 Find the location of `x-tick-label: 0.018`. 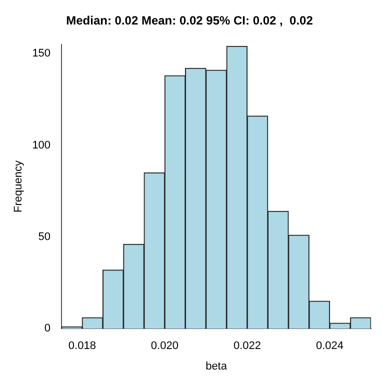

x-tick-label: 0.018 is located at coordinates (82, 346).